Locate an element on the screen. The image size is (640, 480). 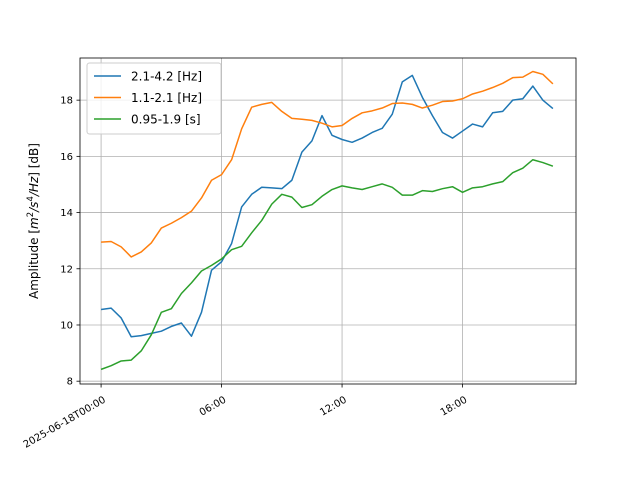
y-axis-label: Amplitude [m2/s4/Hz] [dB] is located at coordinates (33, 221).